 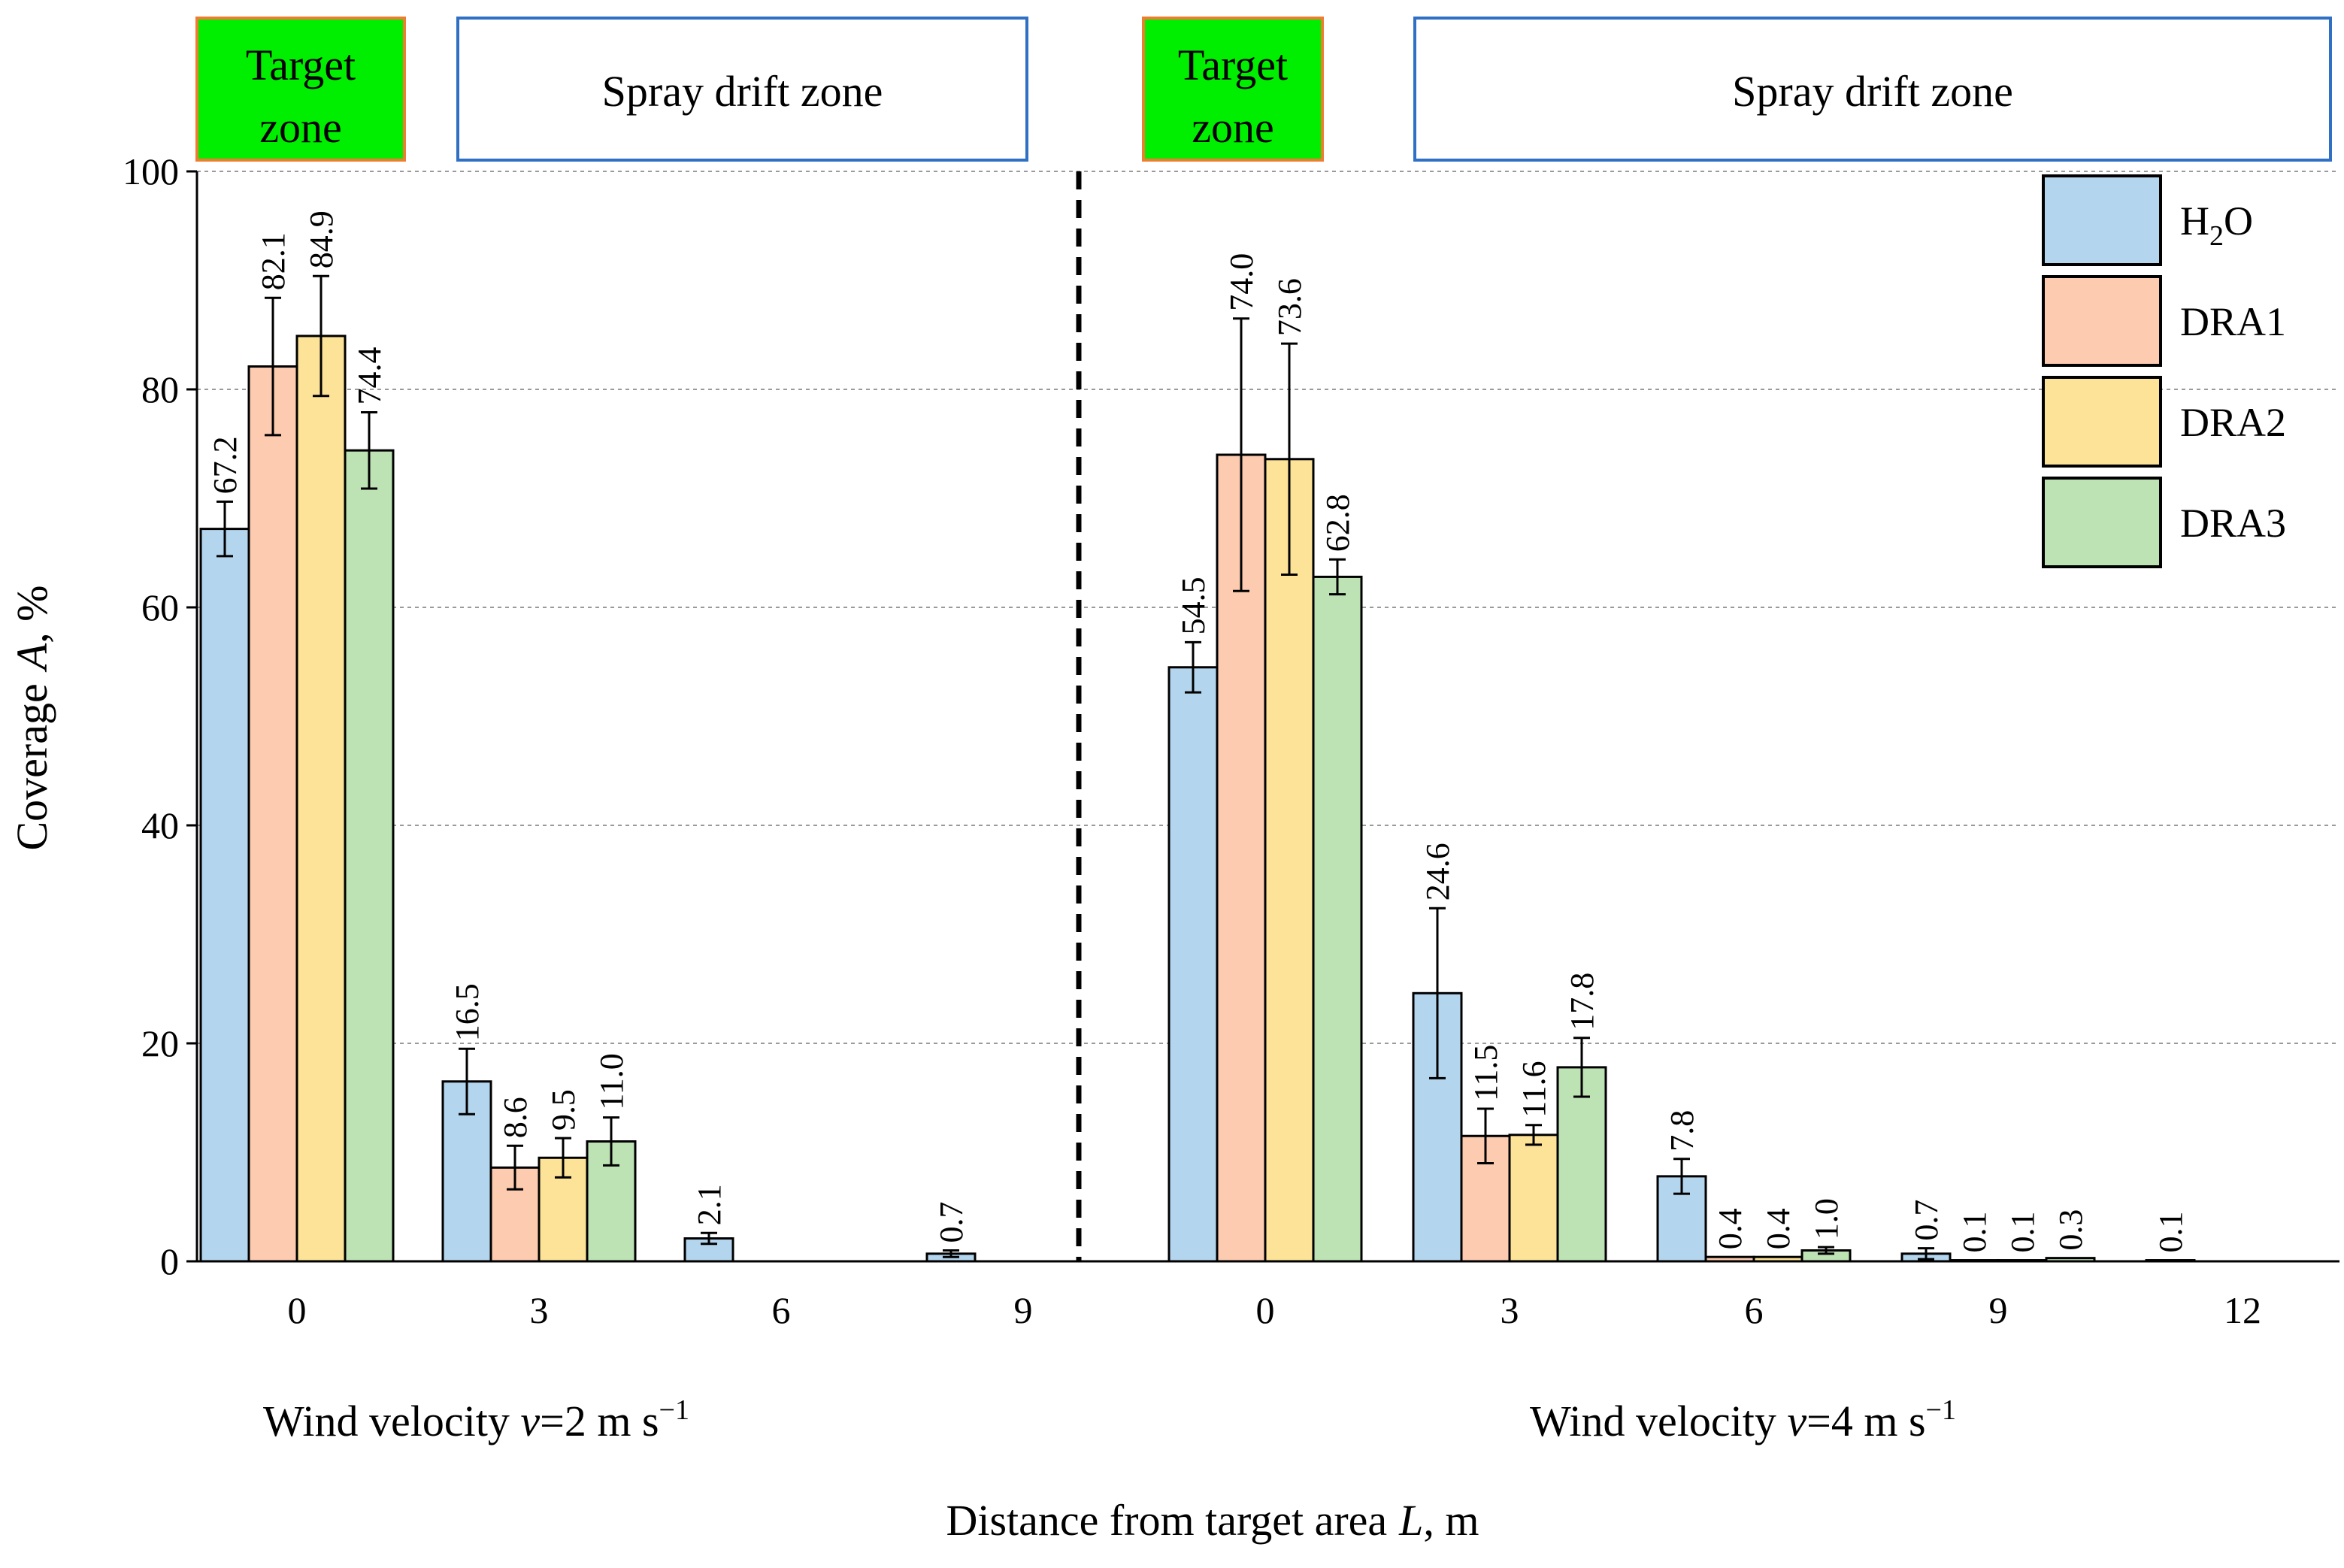 I want to click on legend-label-main: H, so click(x=2194, y=221).